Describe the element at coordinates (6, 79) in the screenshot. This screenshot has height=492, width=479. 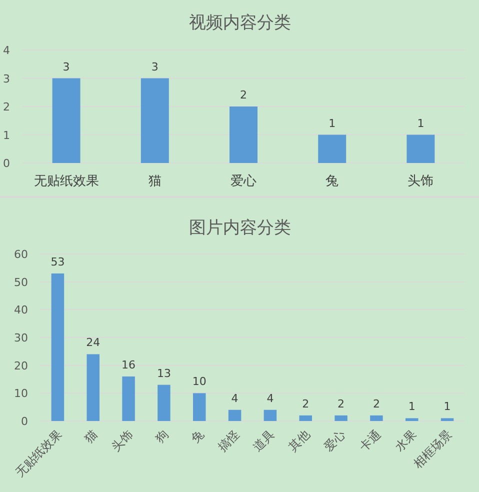
I see `y-tick-label: 3` at that location.